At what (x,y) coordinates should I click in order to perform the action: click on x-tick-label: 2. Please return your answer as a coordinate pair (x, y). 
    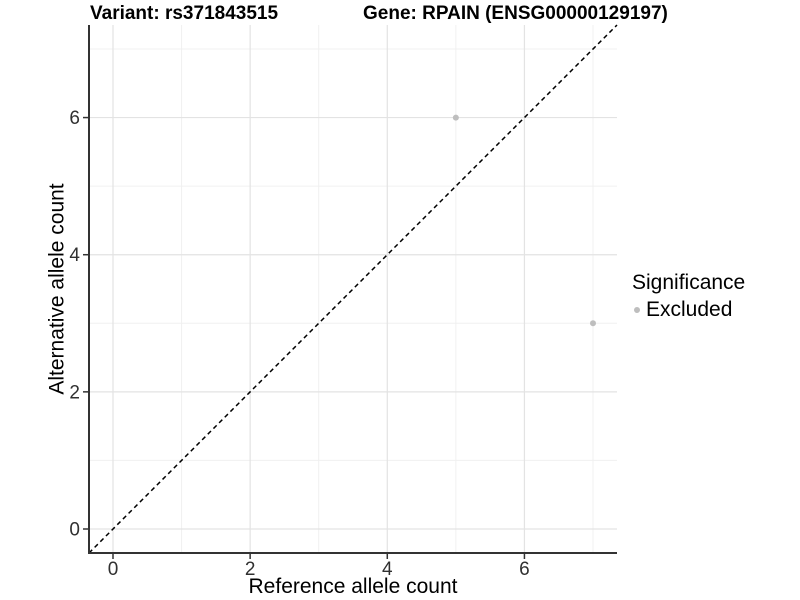
    Looking at the image, I should click on (250, 569).